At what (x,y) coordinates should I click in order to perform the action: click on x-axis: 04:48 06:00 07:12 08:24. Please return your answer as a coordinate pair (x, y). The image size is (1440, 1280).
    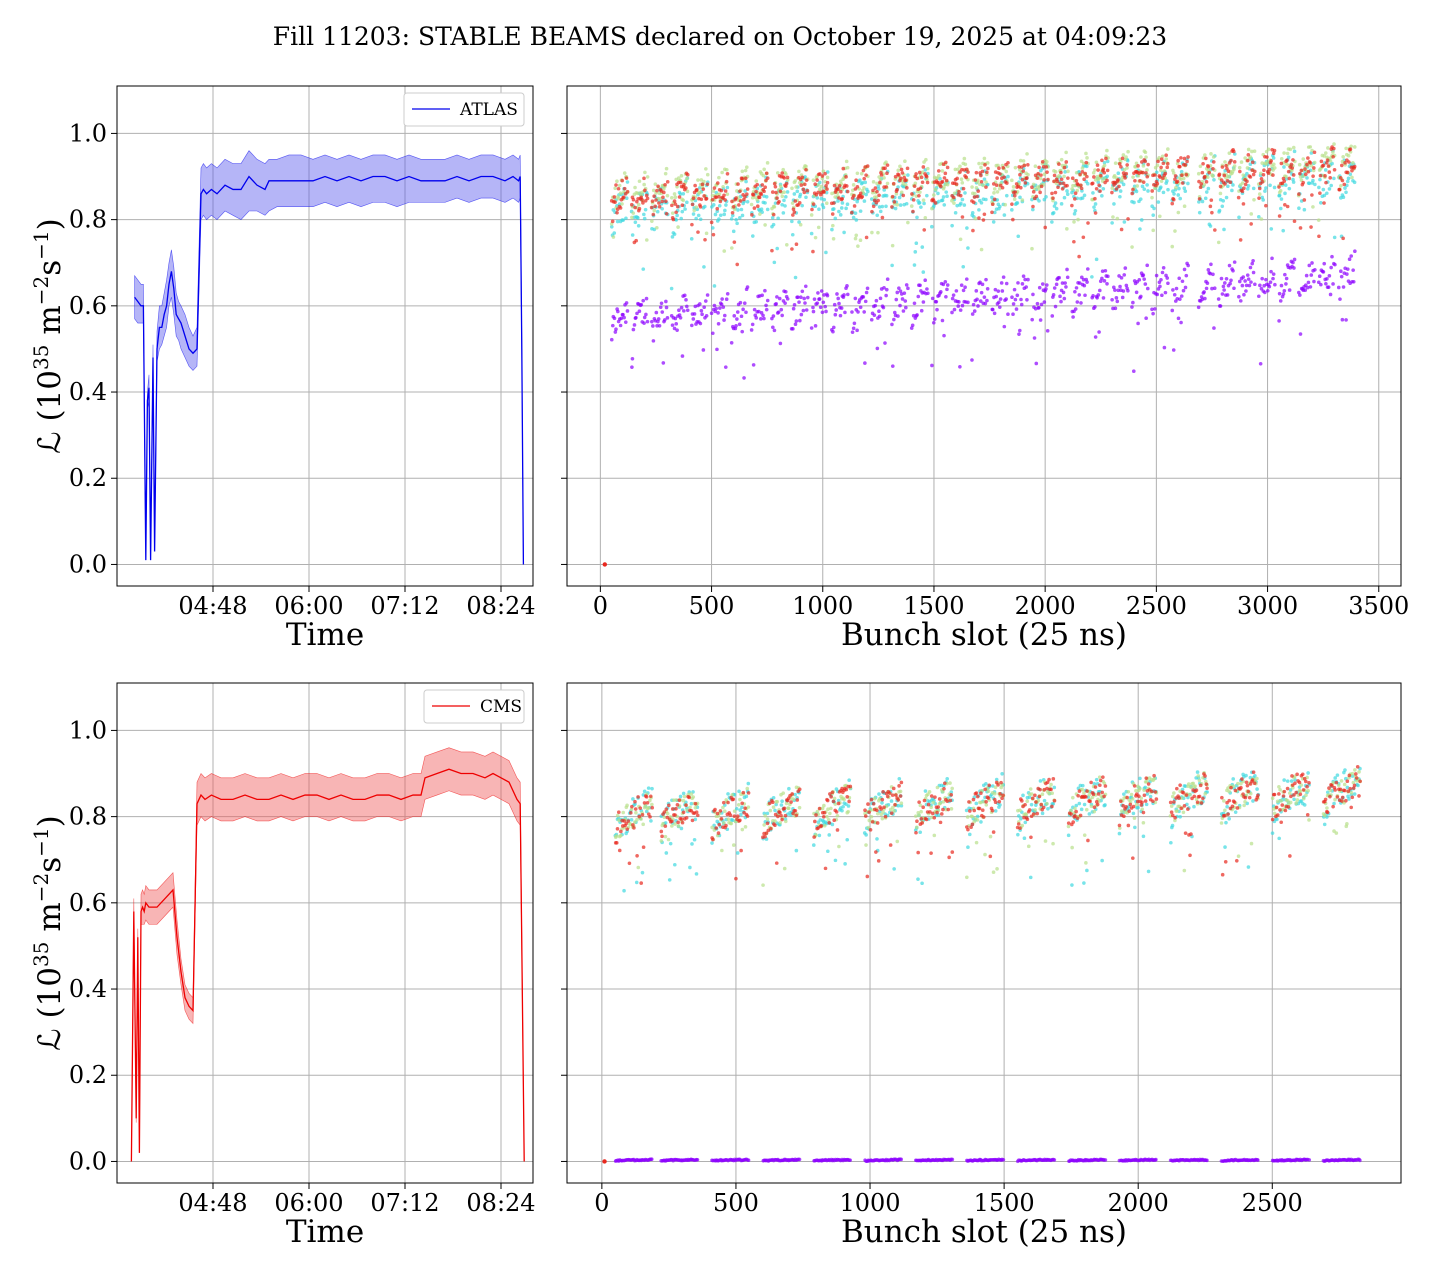
    Looking at the image, I should click on (357, 603).